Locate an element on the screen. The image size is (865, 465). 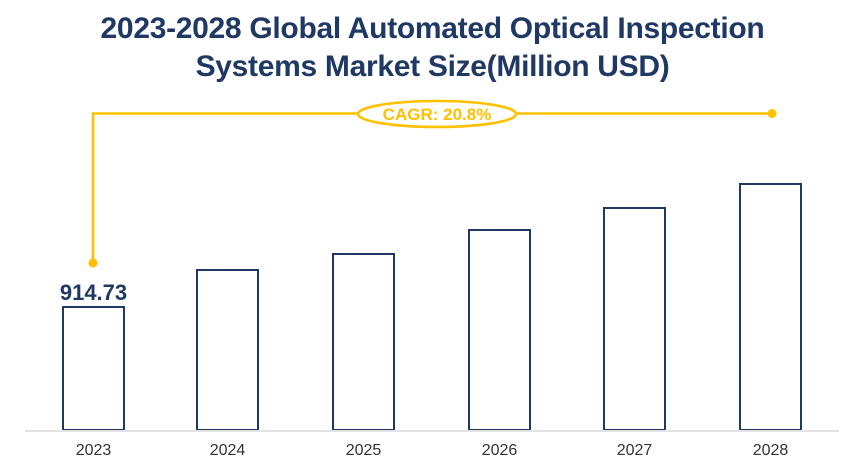
x-axis-label-2027: 2027 is located at coordinates (634, 450).